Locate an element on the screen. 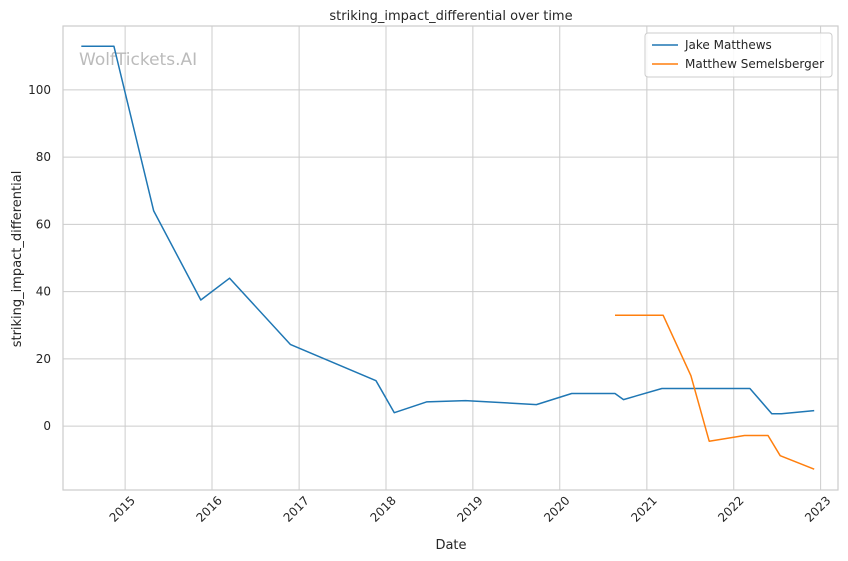 This screenshot has width=848, height=561. y-tick-label-40: 40 is located at coordinates (43, 292).